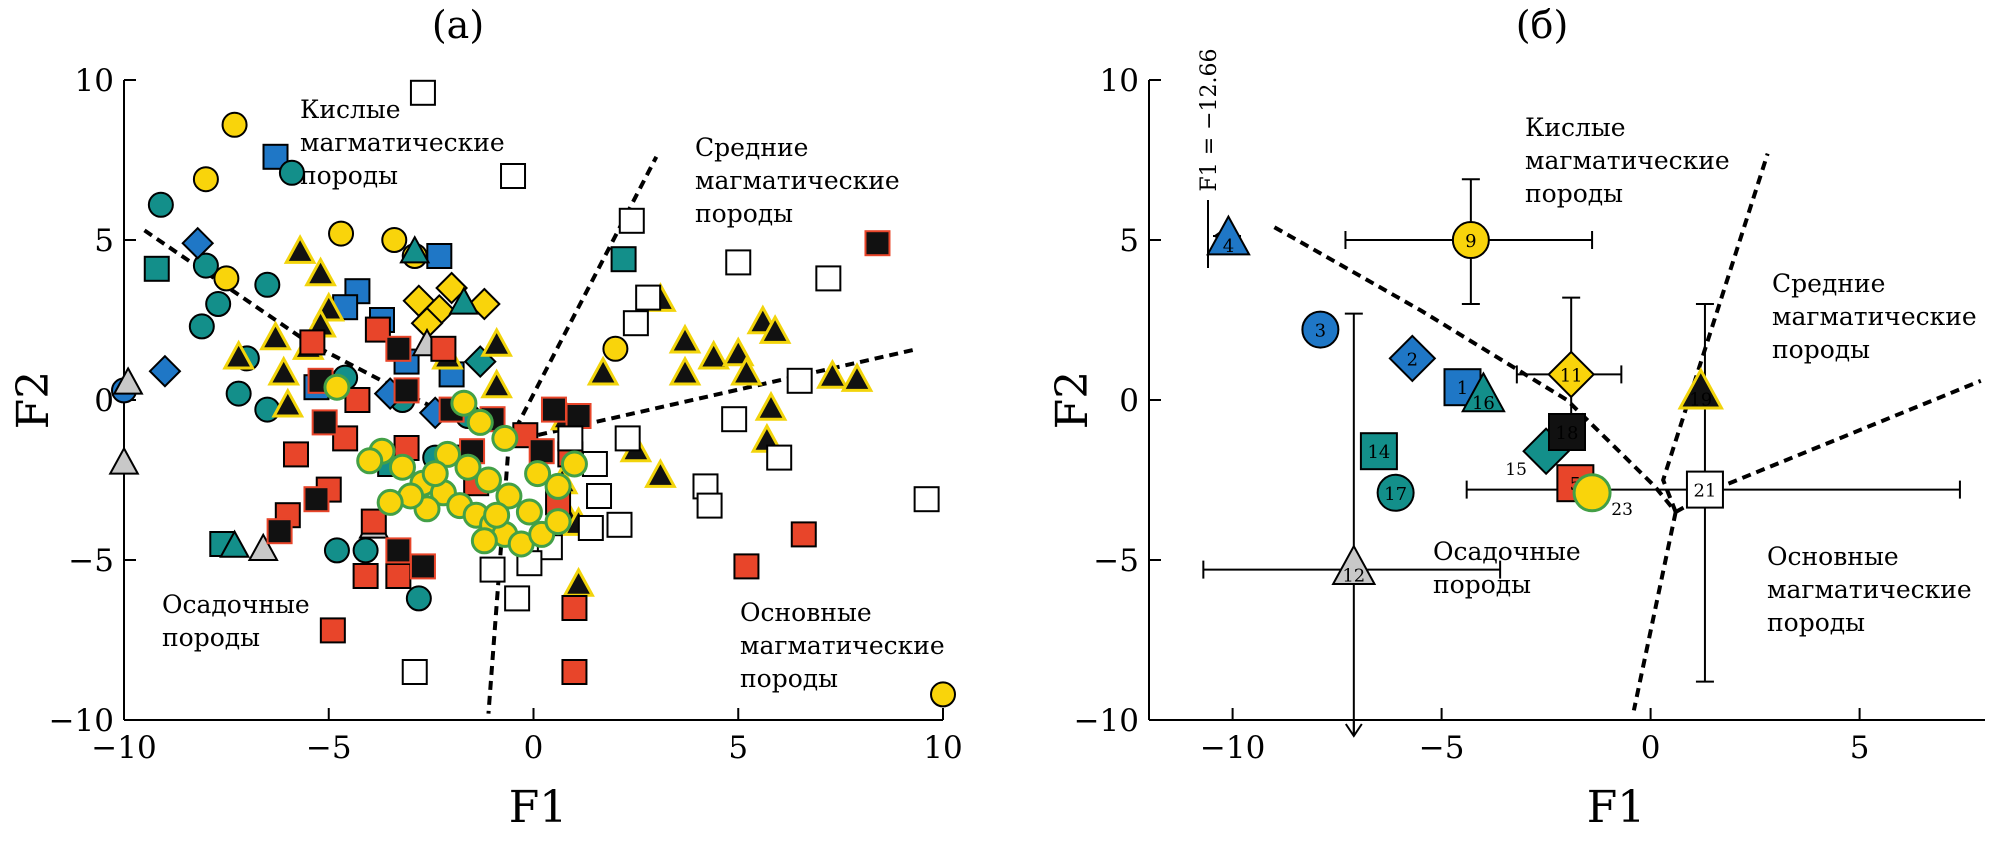 The height and width of the screenshot is (852, 1999). I want to click on panel-label: (б), so click(1542, 25).